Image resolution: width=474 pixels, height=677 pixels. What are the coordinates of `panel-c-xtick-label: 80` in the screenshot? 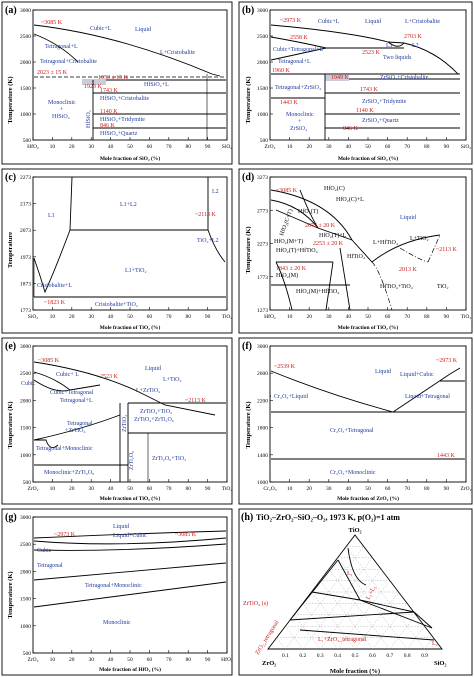 It's located at (188, 317).